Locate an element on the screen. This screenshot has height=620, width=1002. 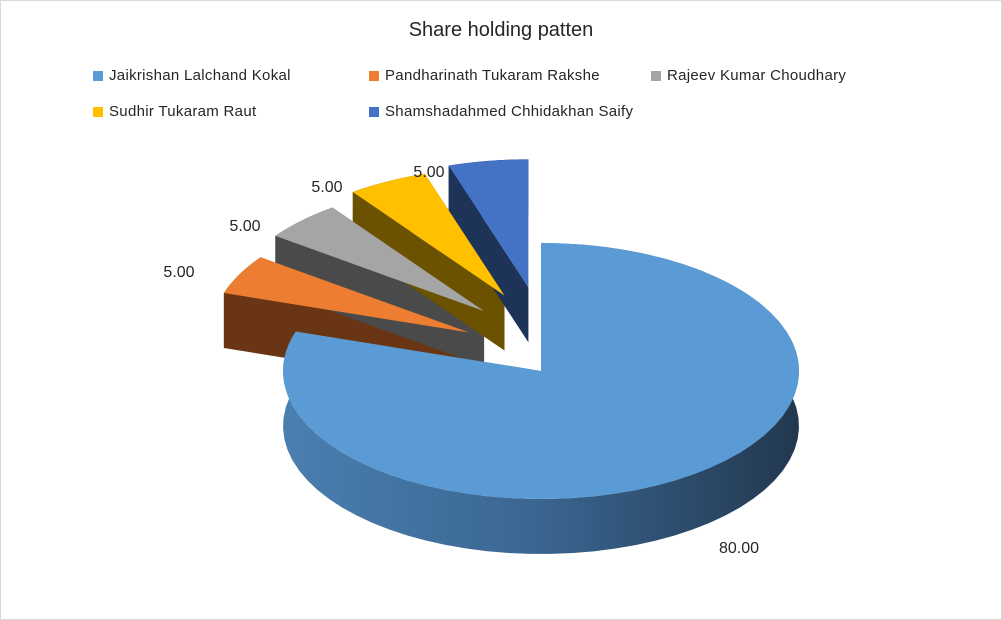
data-label-1: 5.00 is located at coordinates (178, 272).